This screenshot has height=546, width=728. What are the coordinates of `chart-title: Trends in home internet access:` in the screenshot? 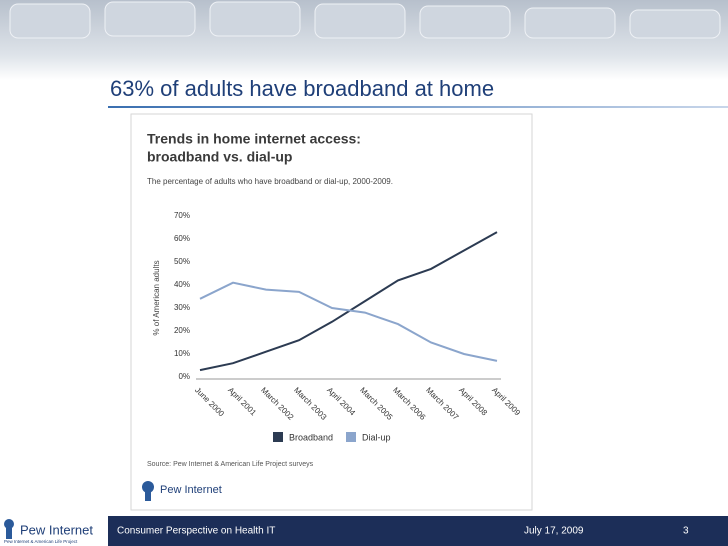 It's located at (254, 139).